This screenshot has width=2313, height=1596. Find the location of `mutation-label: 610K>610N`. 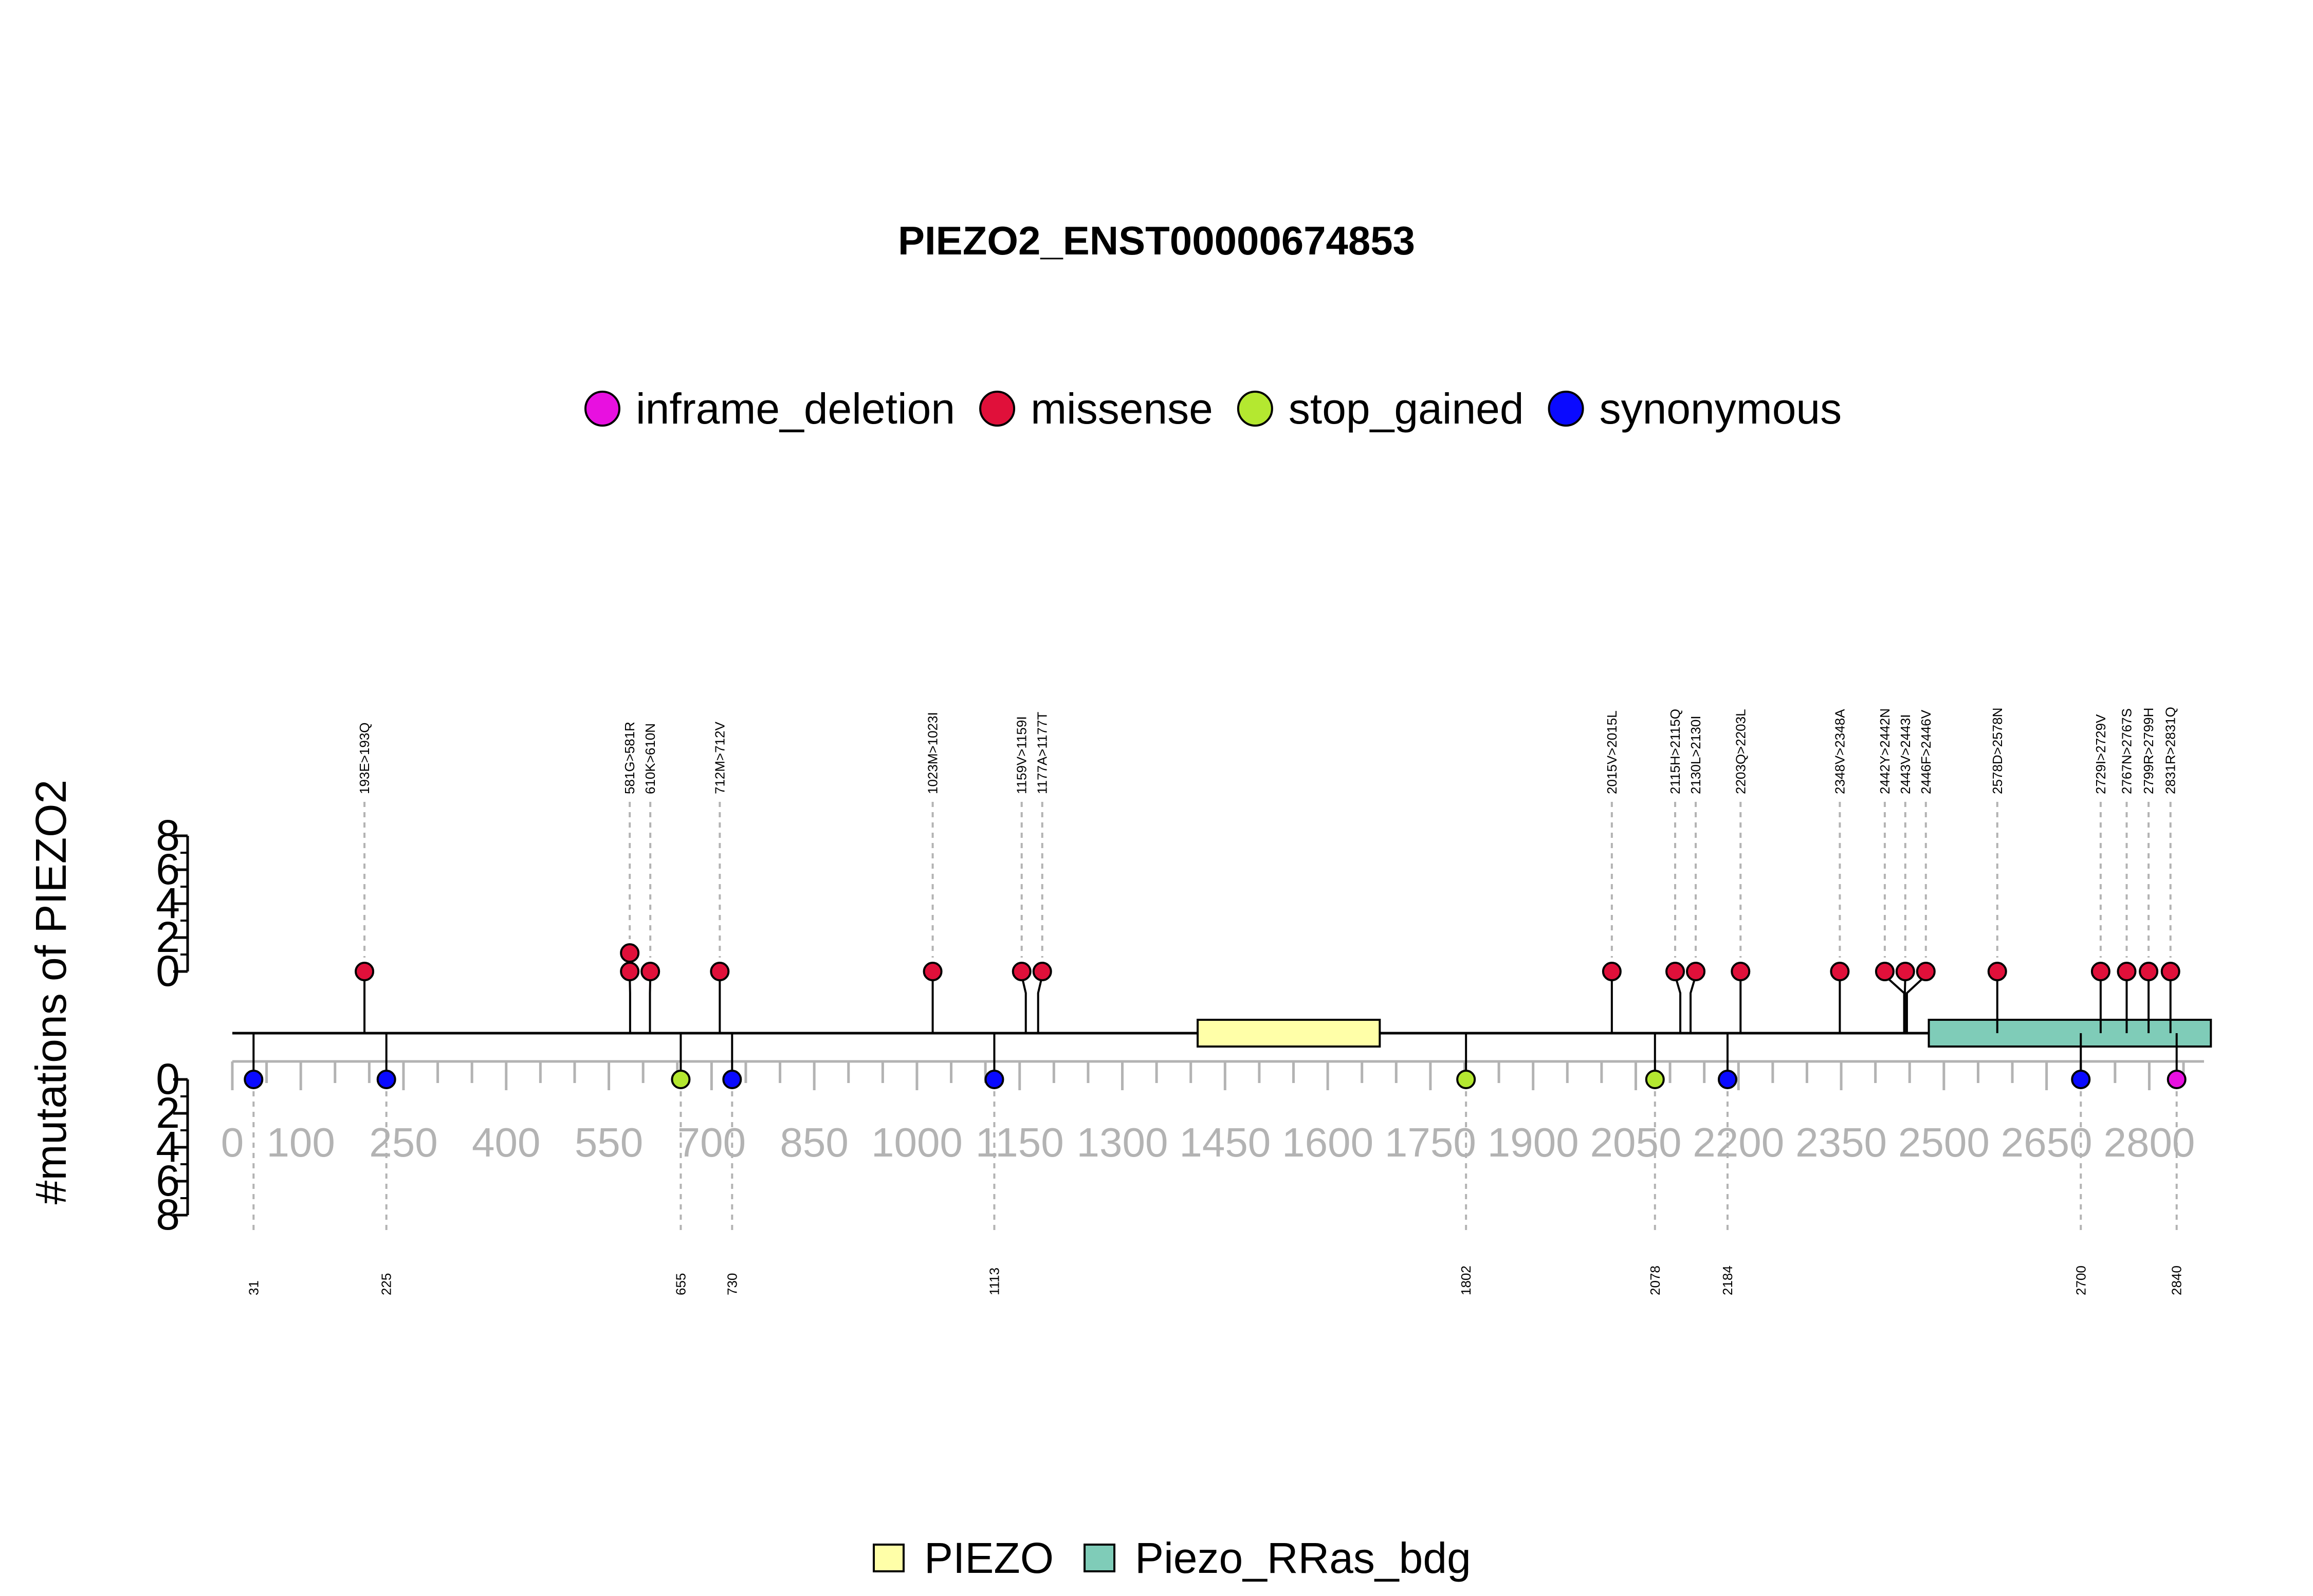

mutation-label: 610K>610N is located at coordinates (650, 758).